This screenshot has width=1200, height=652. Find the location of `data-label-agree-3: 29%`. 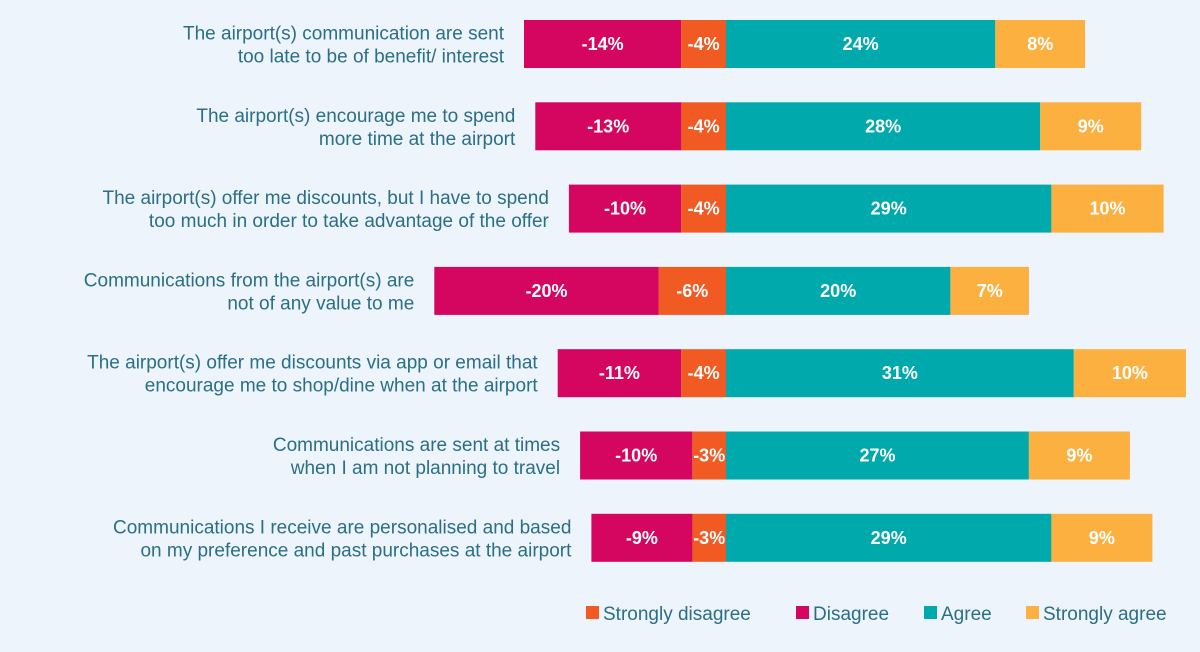

data-label-agree-3: 29% is located at coordinates (889, 209).